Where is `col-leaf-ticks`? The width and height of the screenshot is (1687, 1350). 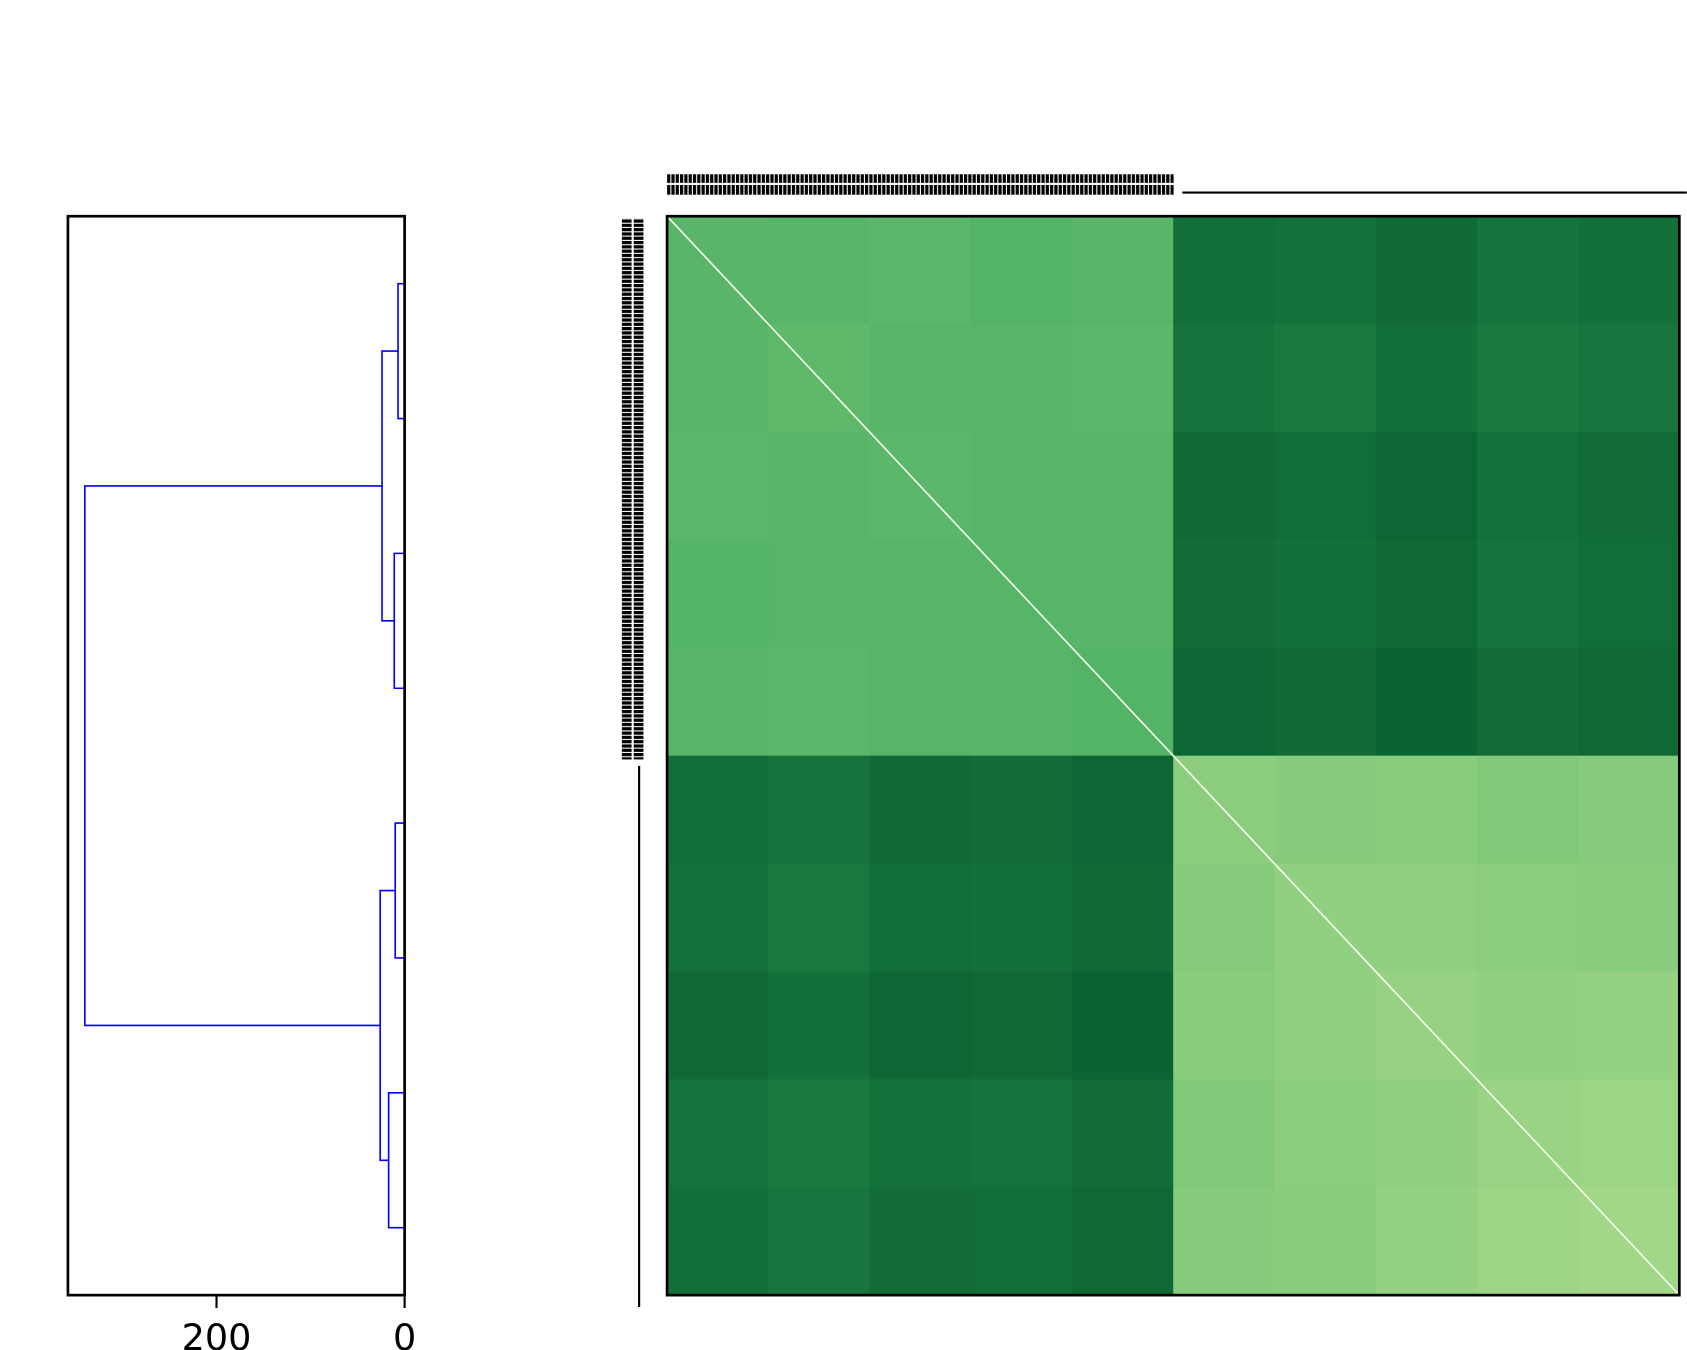
col-leaf-ticks is located at coordinates (920, 178).